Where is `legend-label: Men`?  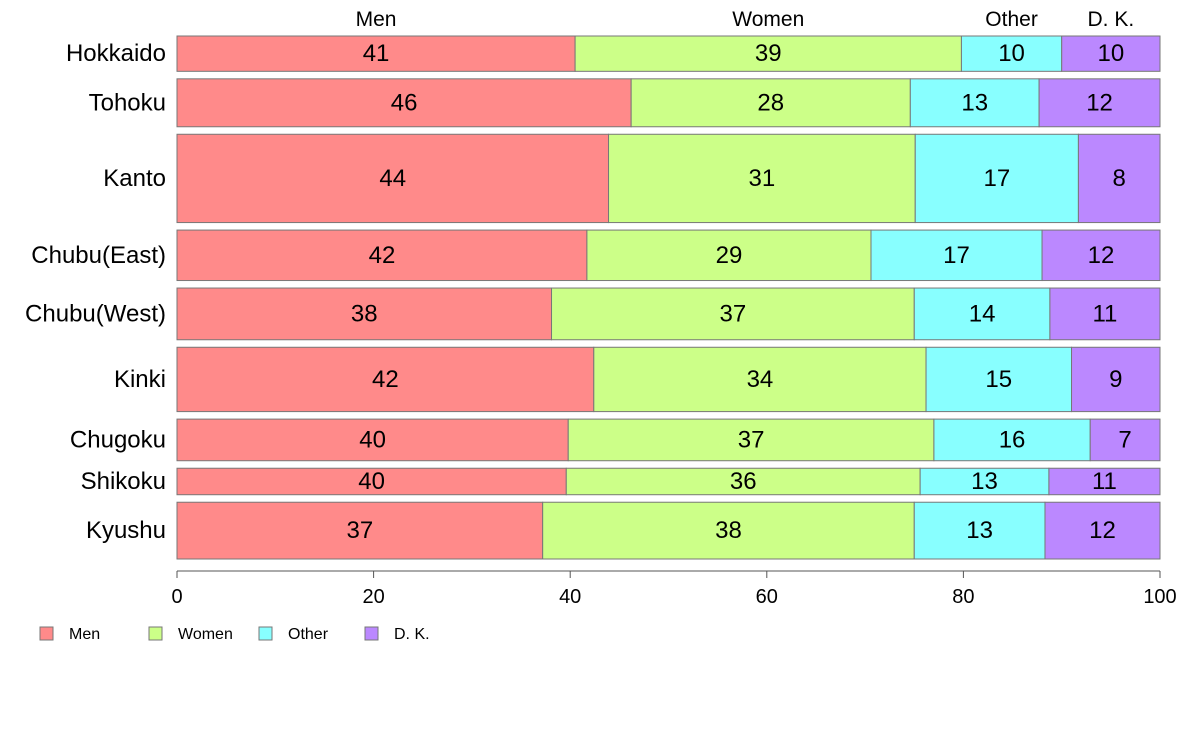 legend-label: Men is located at coordinates (84, 634).